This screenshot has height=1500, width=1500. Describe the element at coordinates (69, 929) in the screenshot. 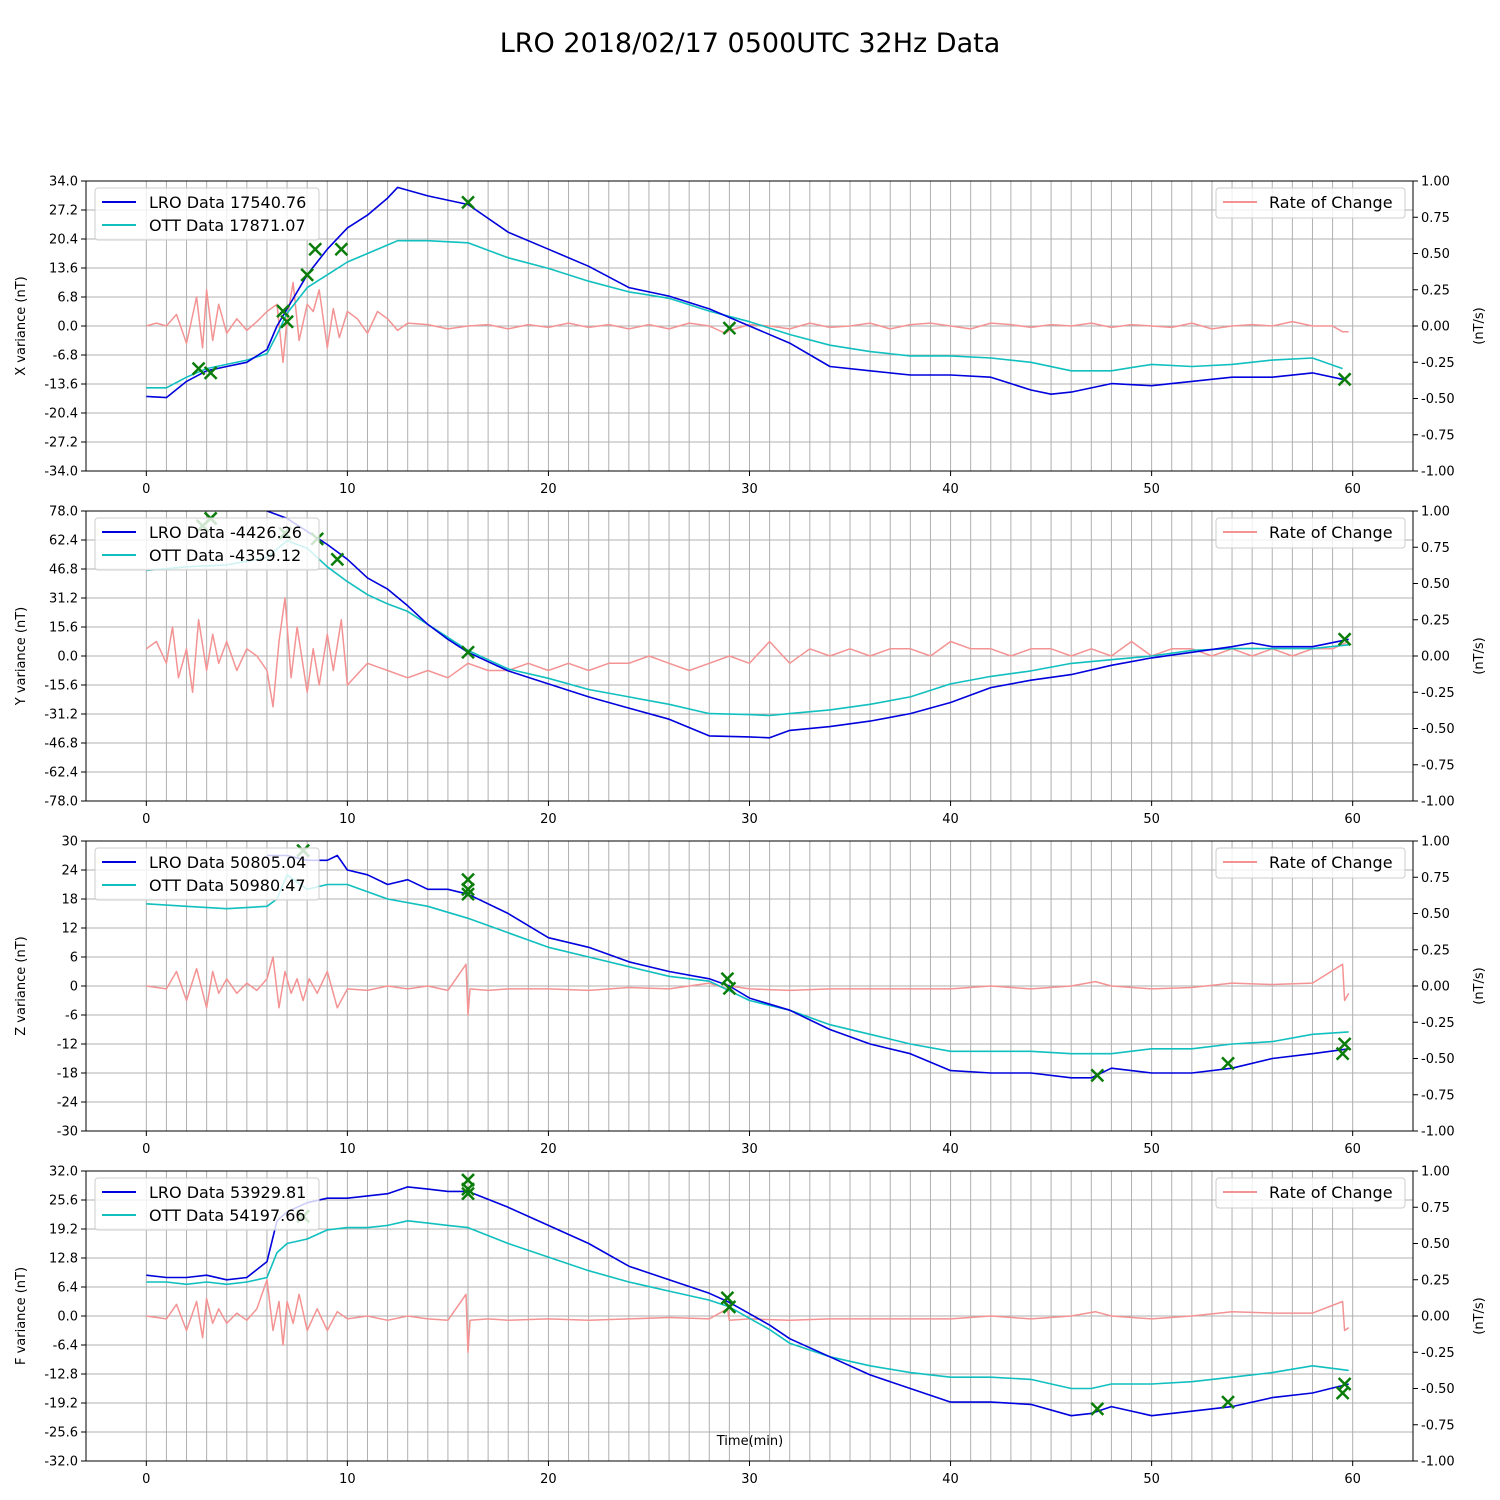

I see `y-tick-label: 12` at that location.